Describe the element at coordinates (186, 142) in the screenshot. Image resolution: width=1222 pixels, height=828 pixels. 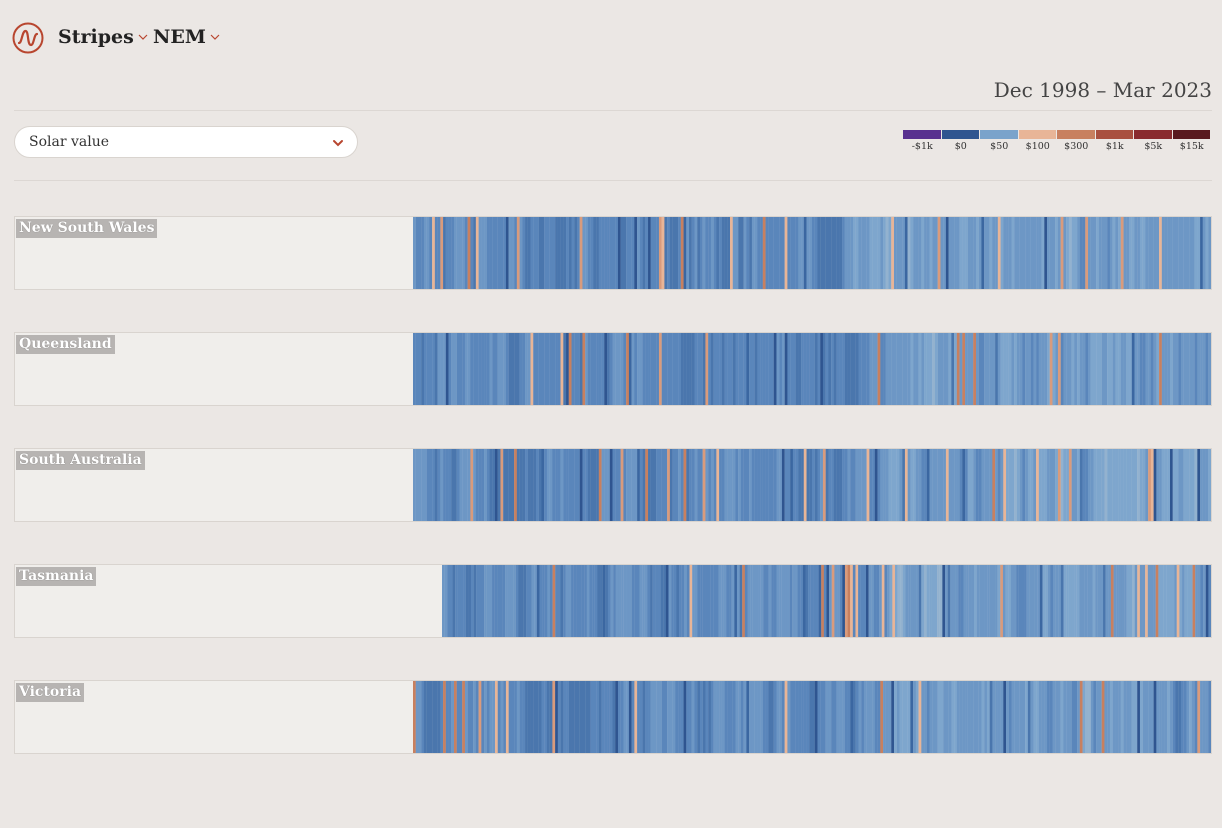
I see `metric-select: Solar value` at that location.